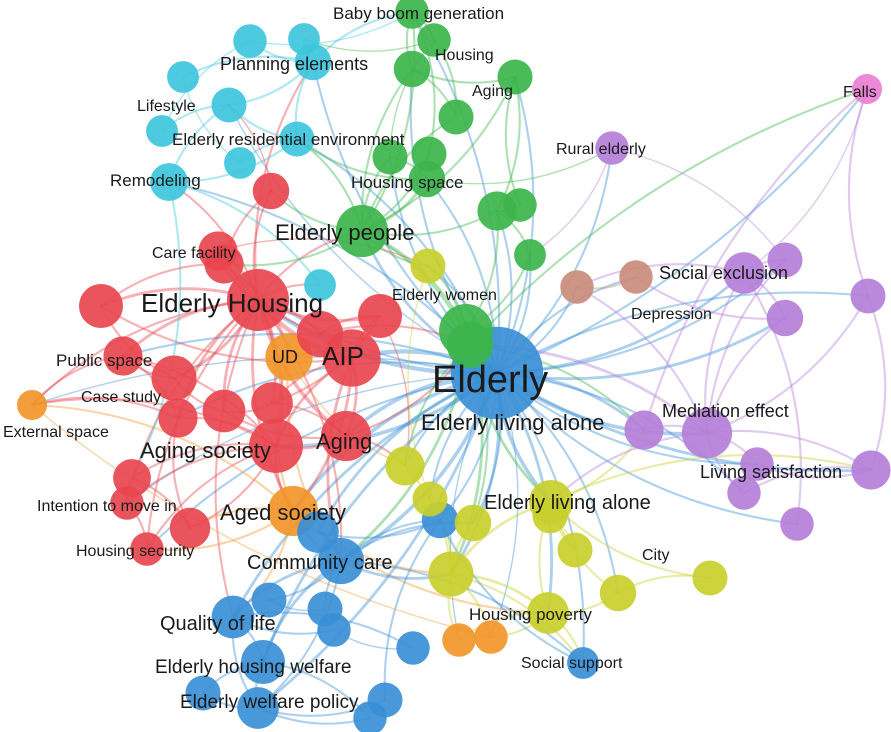  I want to click on node-falls, so click(867, 89).